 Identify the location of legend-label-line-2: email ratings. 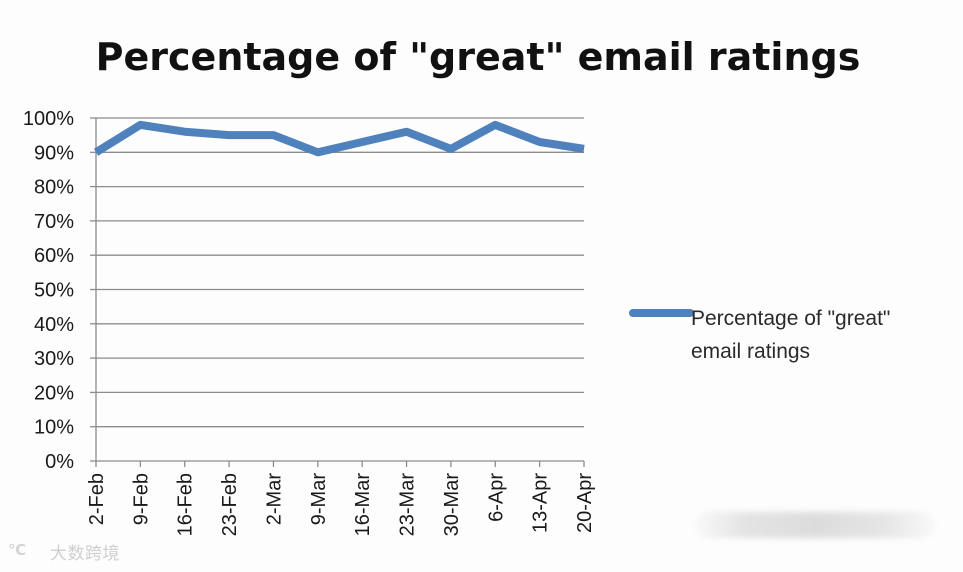
(750, 351).